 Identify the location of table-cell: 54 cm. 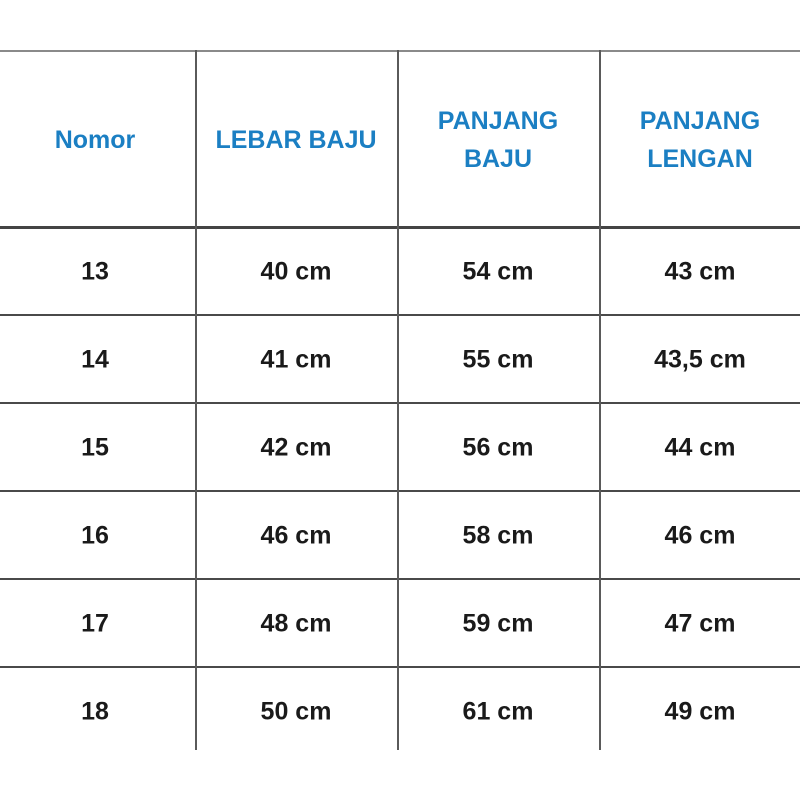
(498, 271).